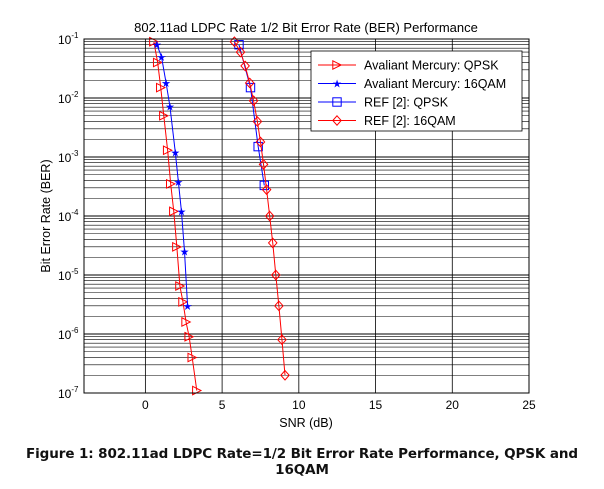 This screenshot has height=489, width=604. Describe the element at coordinates (68, 39) in the screenshot. I see `y-tick-label: 10⁻¹` at that location.